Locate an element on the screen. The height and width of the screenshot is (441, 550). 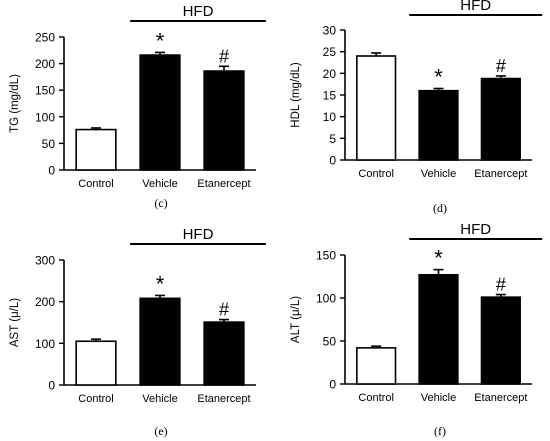
panel-label: (e) is located at coordinates (160, 431).